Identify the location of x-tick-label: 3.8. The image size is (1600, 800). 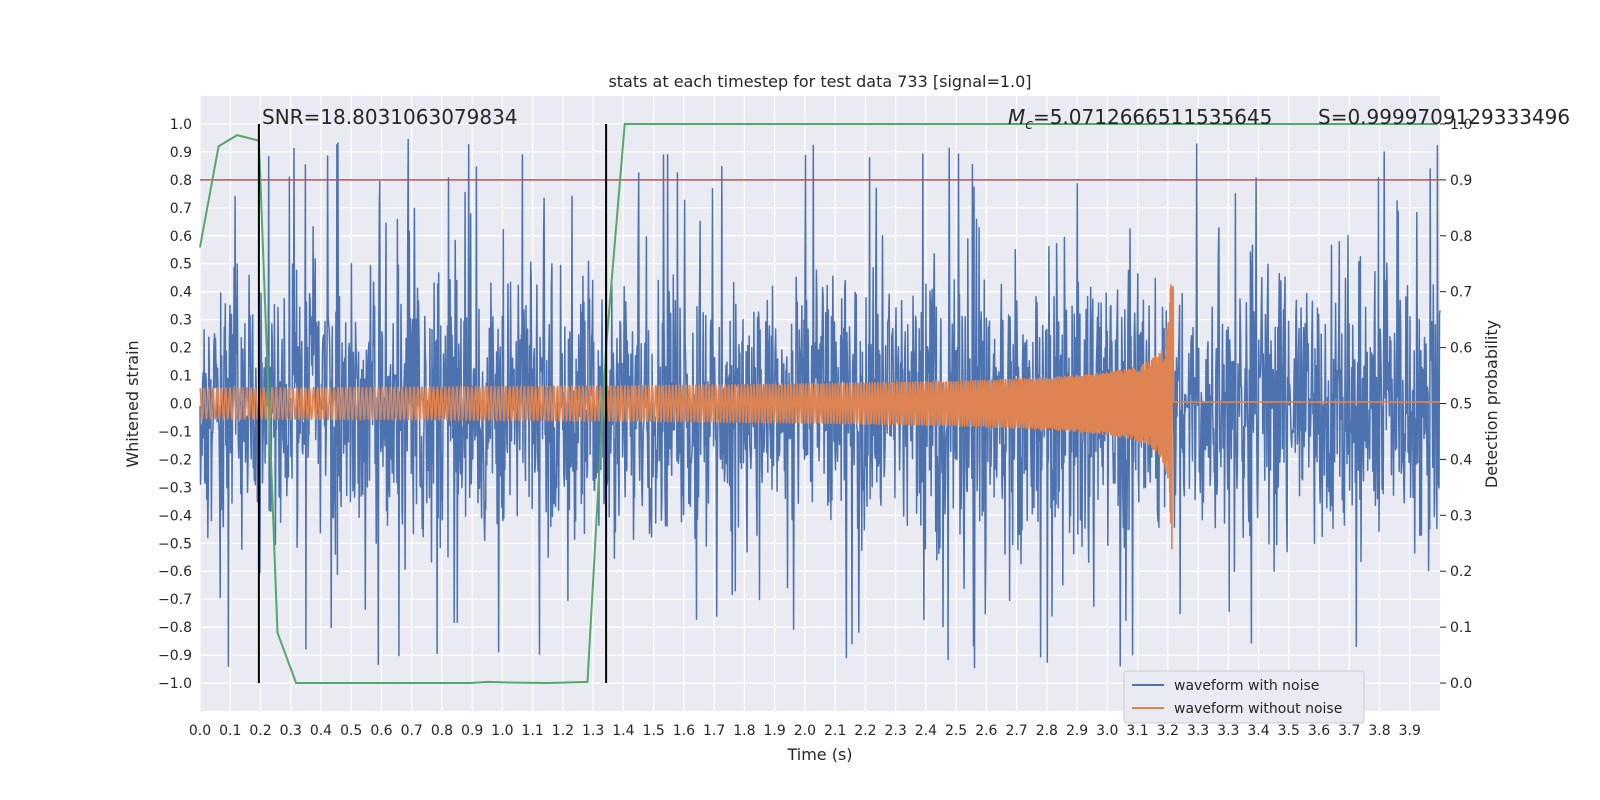
(1379, 731).